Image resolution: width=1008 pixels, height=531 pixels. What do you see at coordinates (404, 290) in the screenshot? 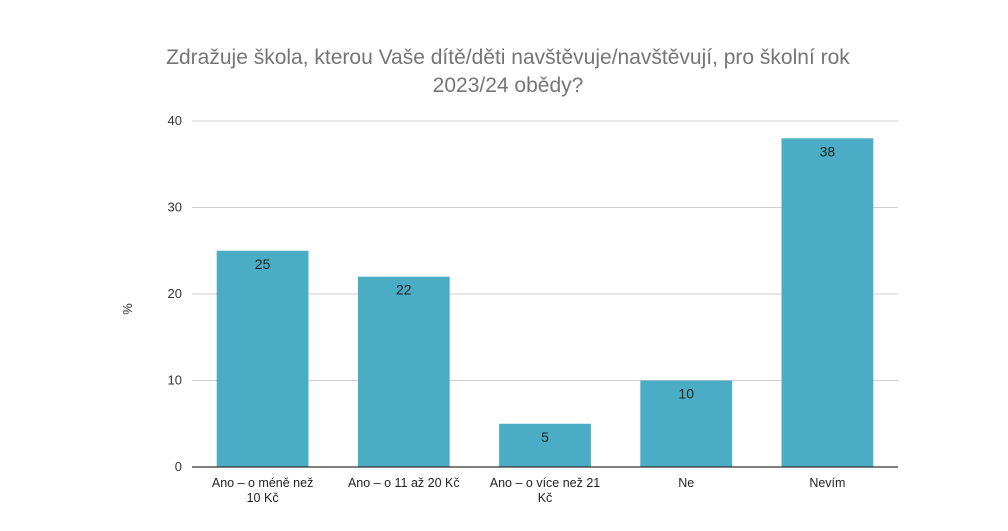
I see `data-label: 22` at bounding box center [404, 290].